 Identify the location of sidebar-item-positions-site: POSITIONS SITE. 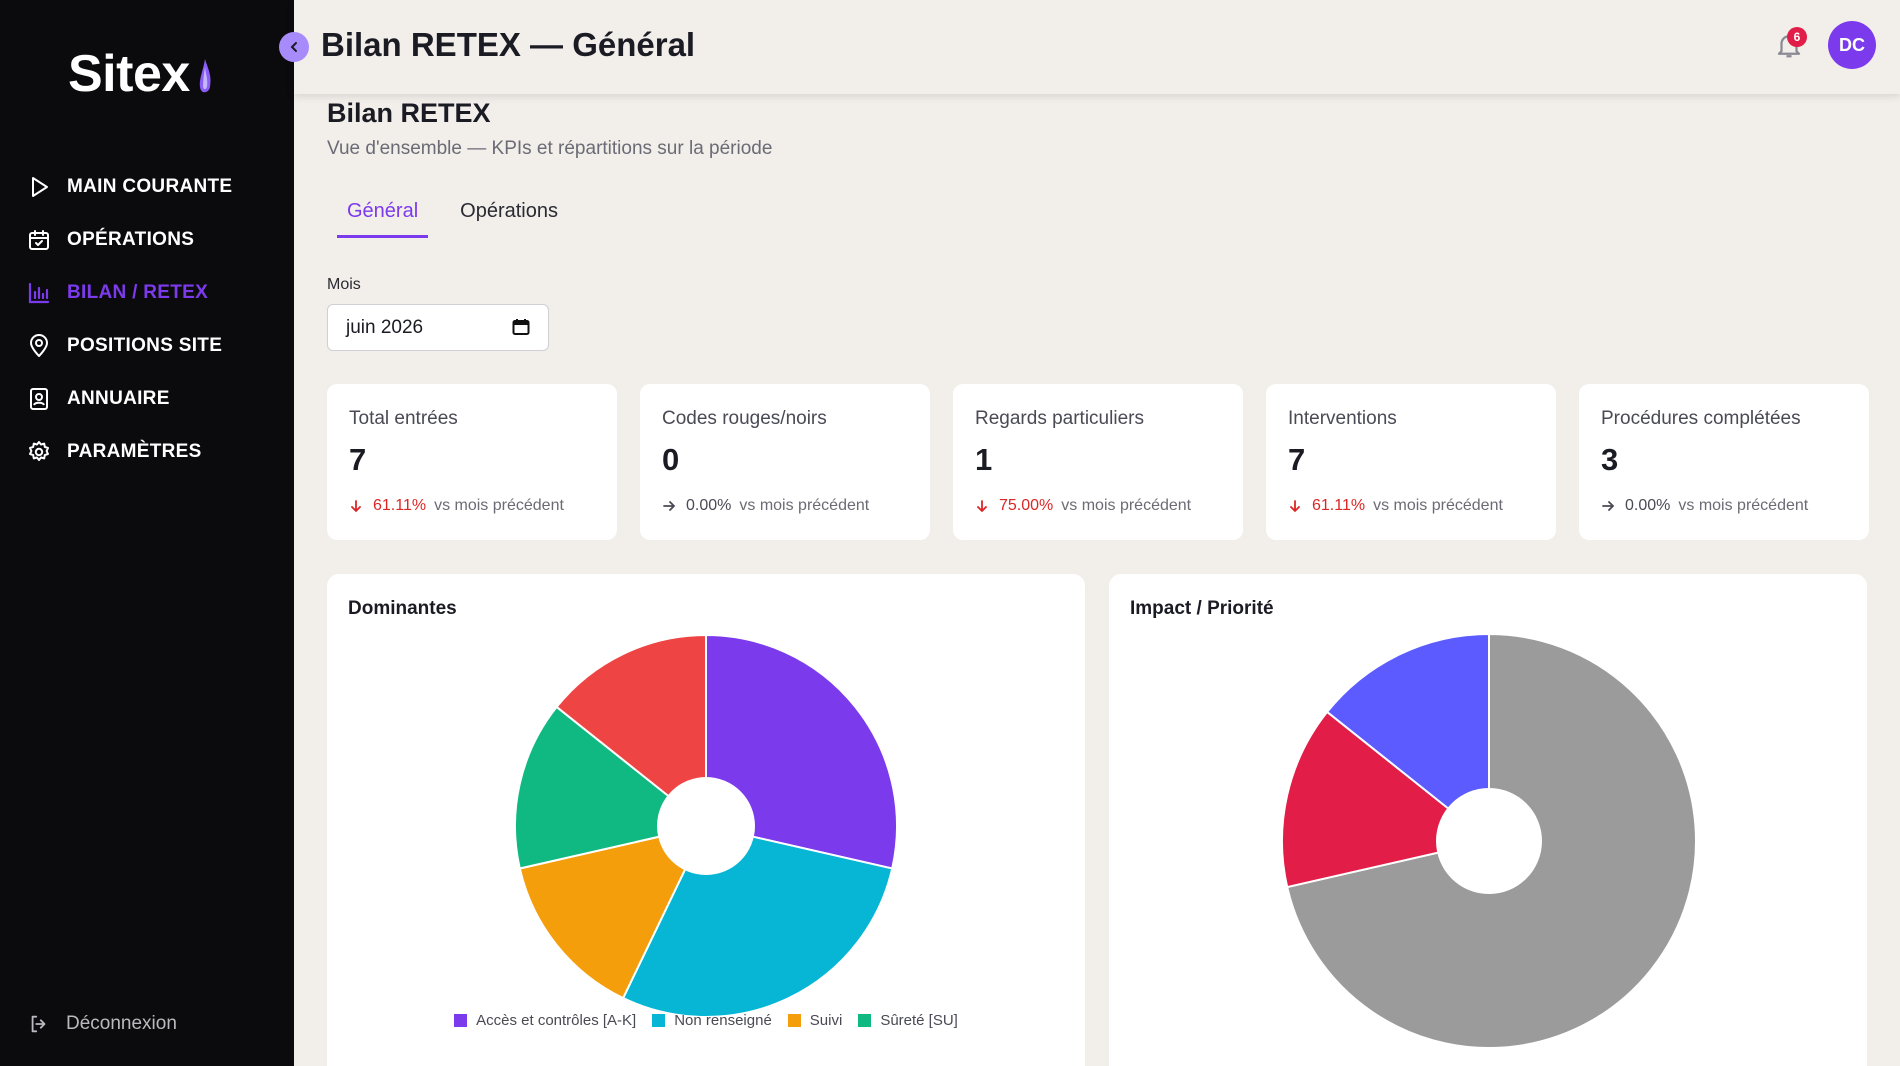
(147, 345).